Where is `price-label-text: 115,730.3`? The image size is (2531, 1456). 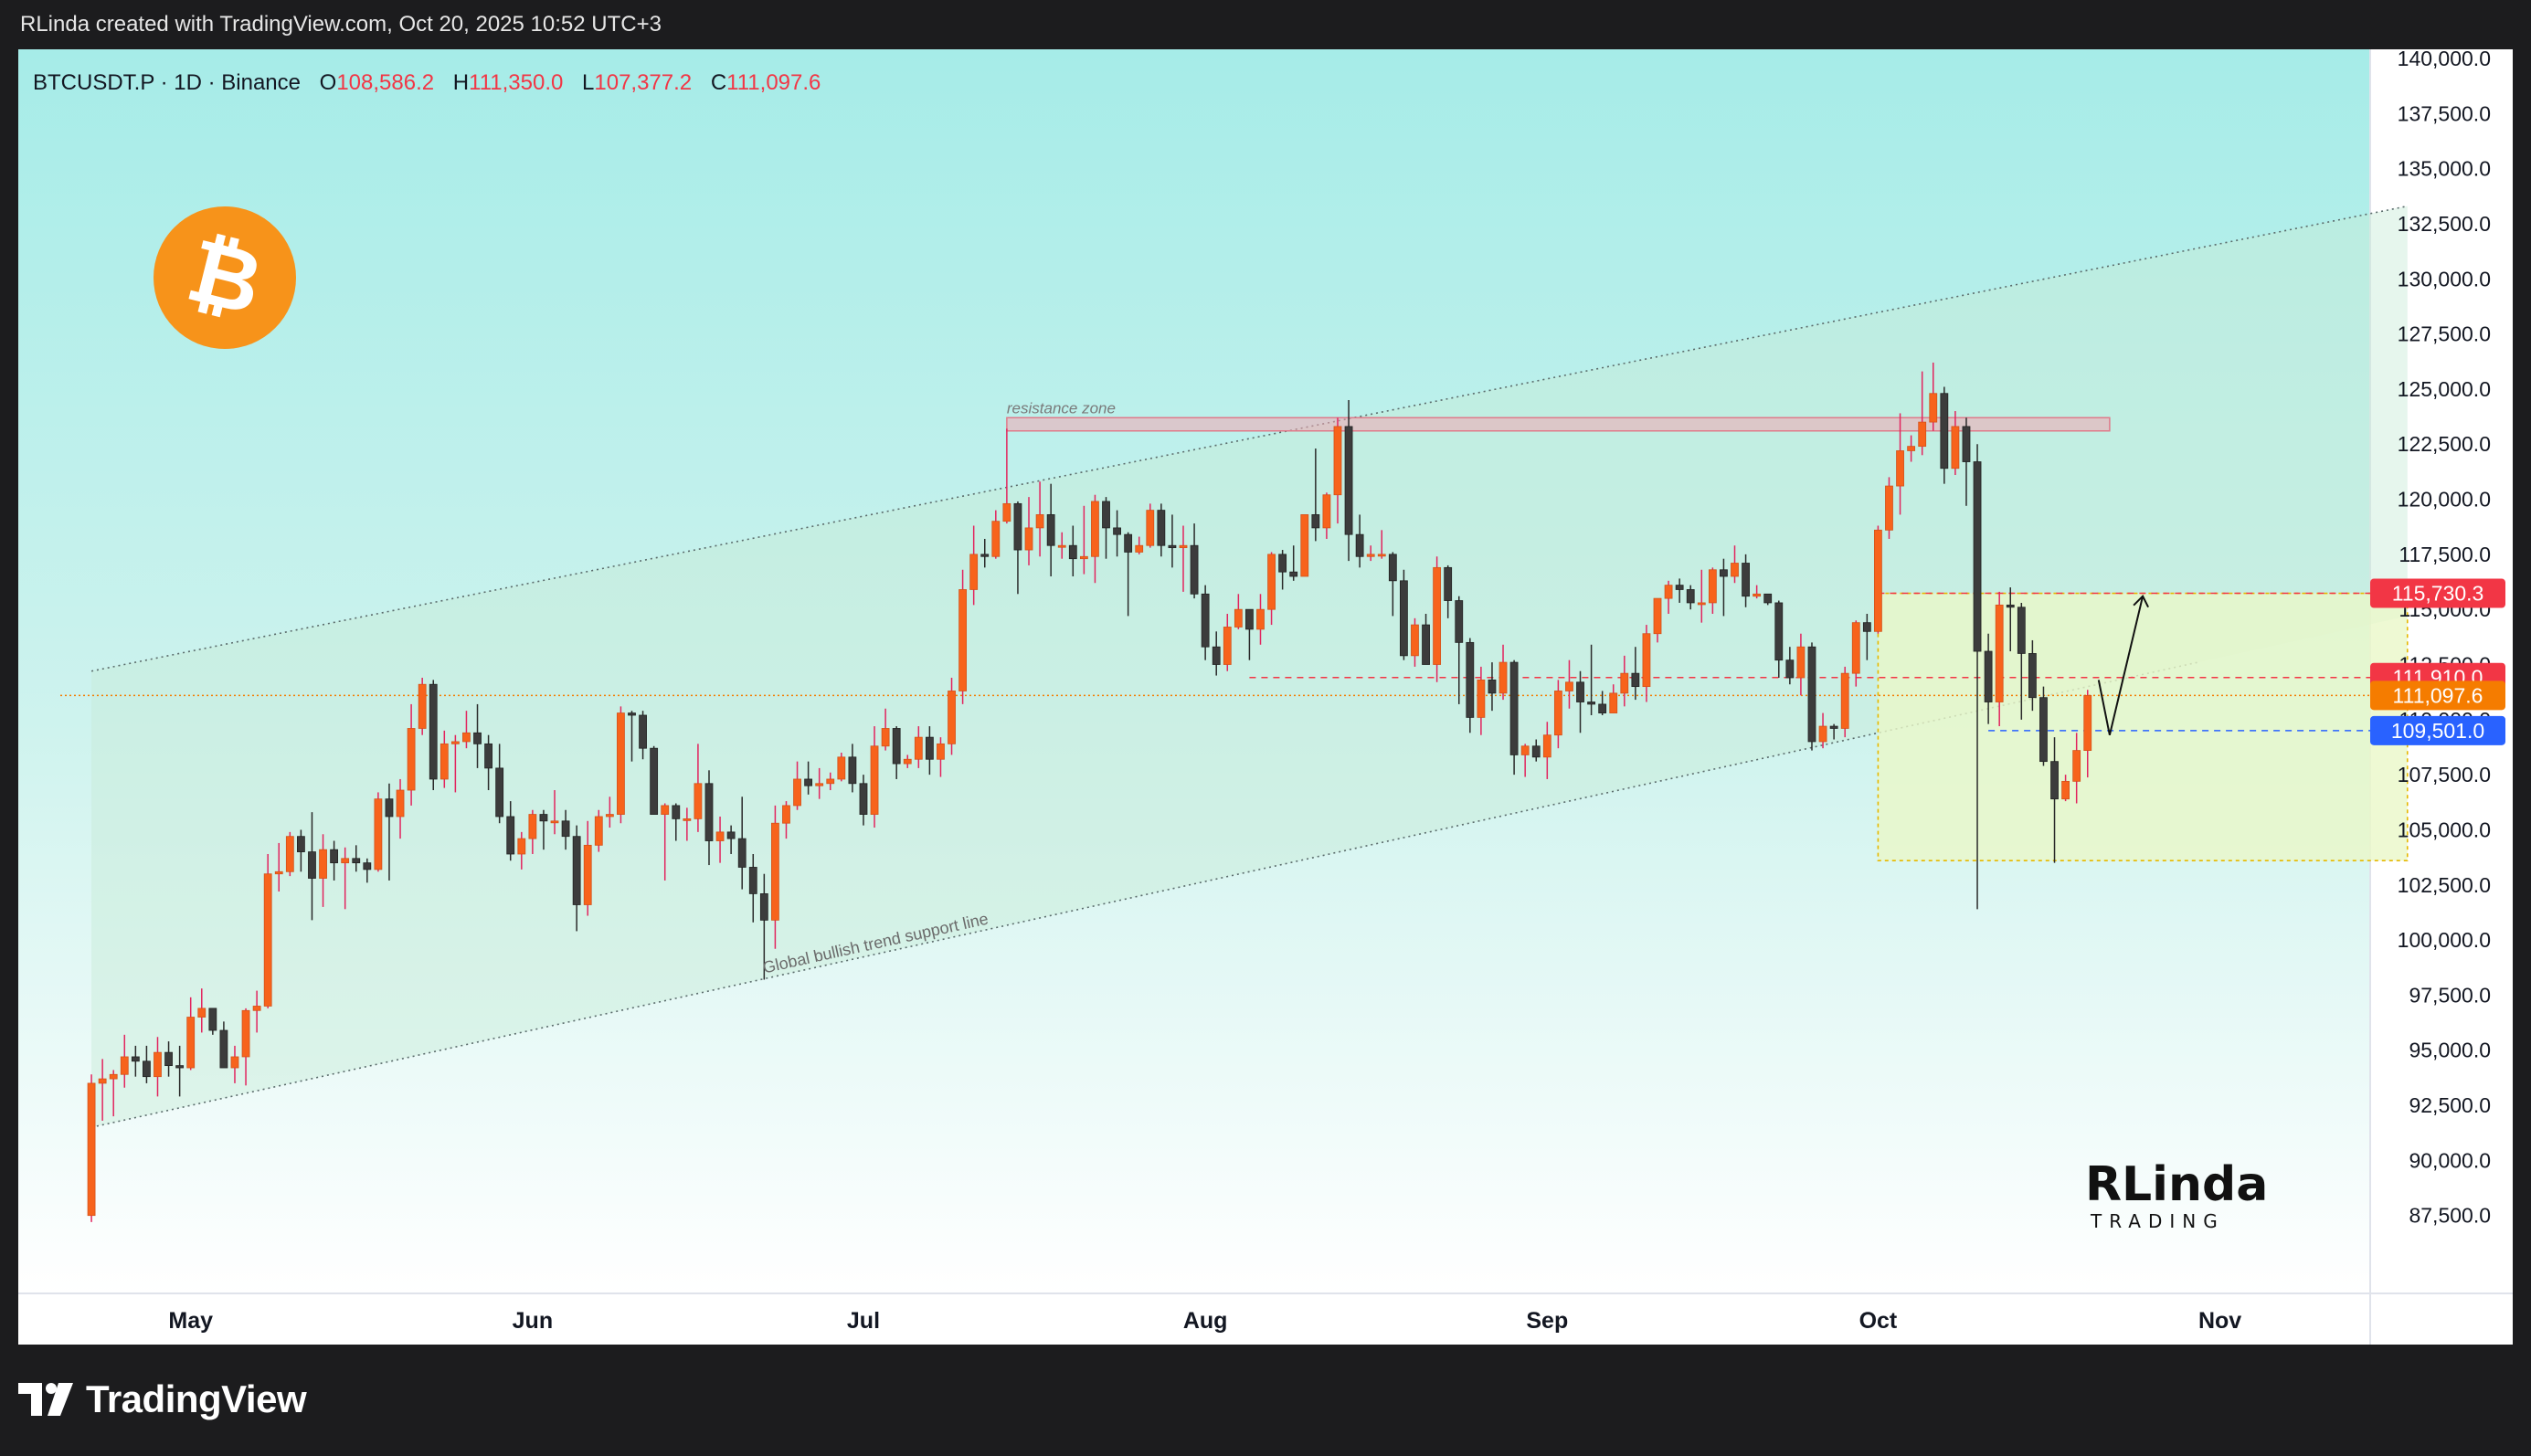 price-label-text: 115,730.3 is located at coordinates (2438, 594).